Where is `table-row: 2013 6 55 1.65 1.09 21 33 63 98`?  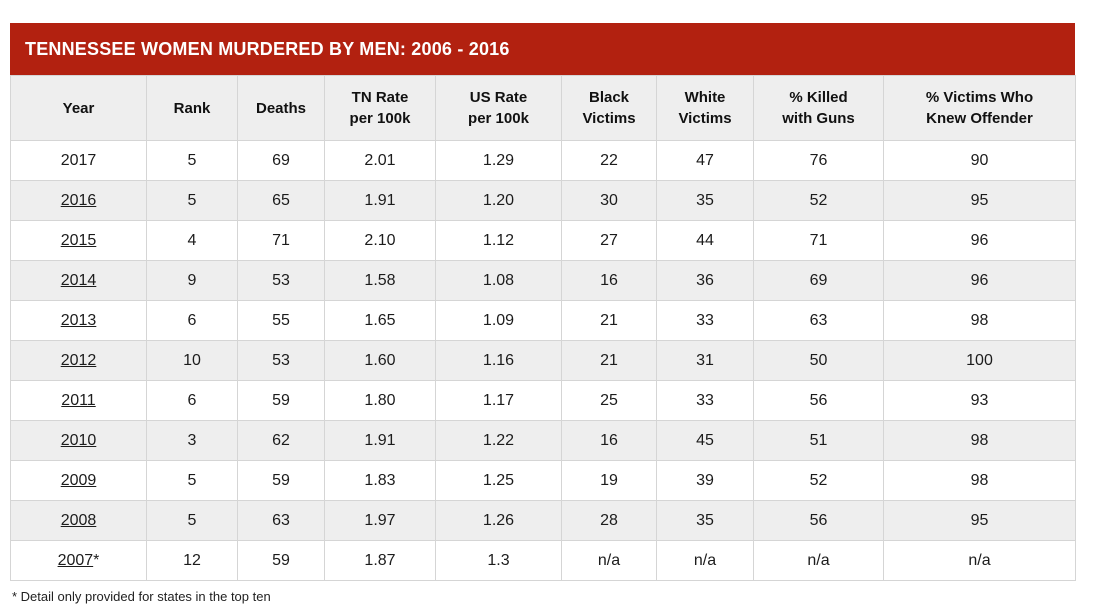
table-row: 2013 6 55 1.65 1.09 21 33 63 98 is located at coordinates (543, 320).